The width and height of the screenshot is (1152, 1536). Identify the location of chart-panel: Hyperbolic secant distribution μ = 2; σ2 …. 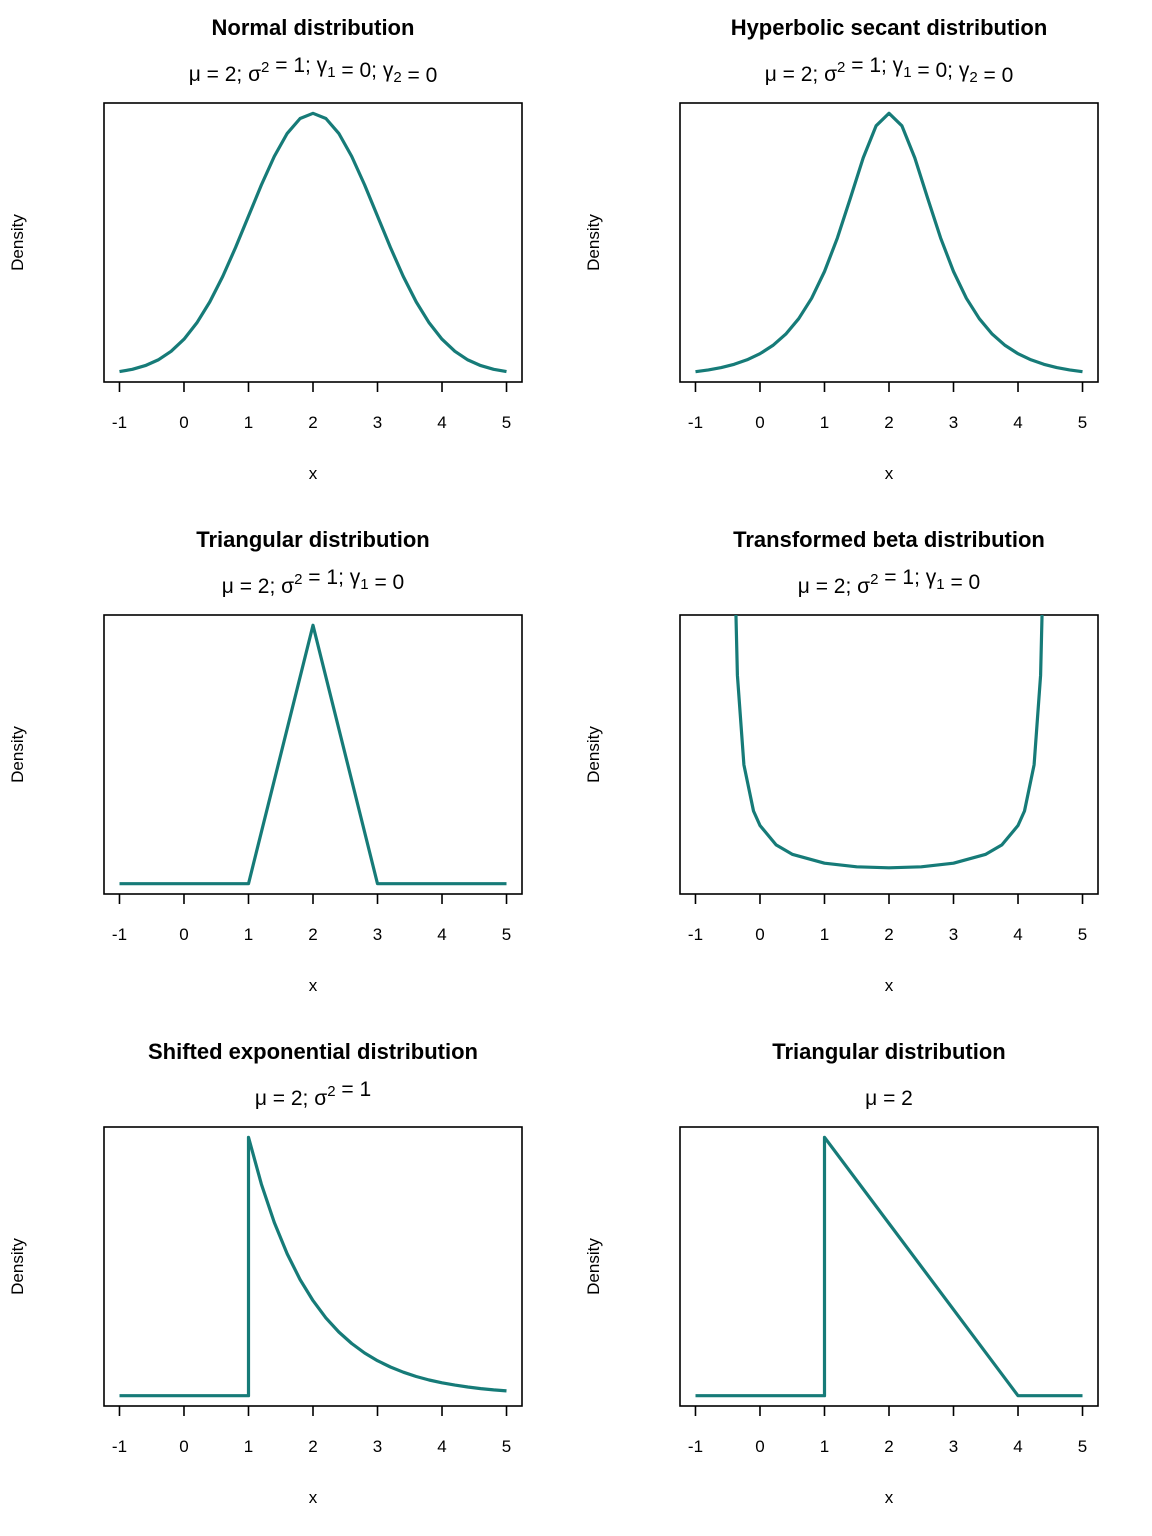
(841, 249).